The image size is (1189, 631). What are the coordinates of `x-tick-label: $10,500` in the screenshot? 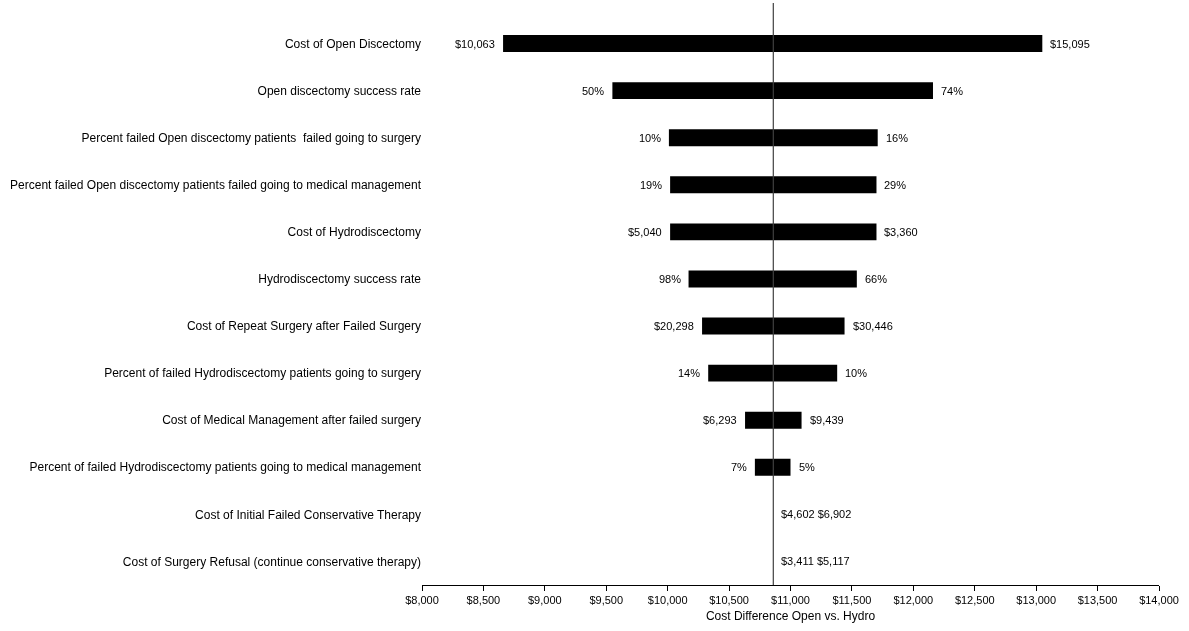 It's located at (729, 600).